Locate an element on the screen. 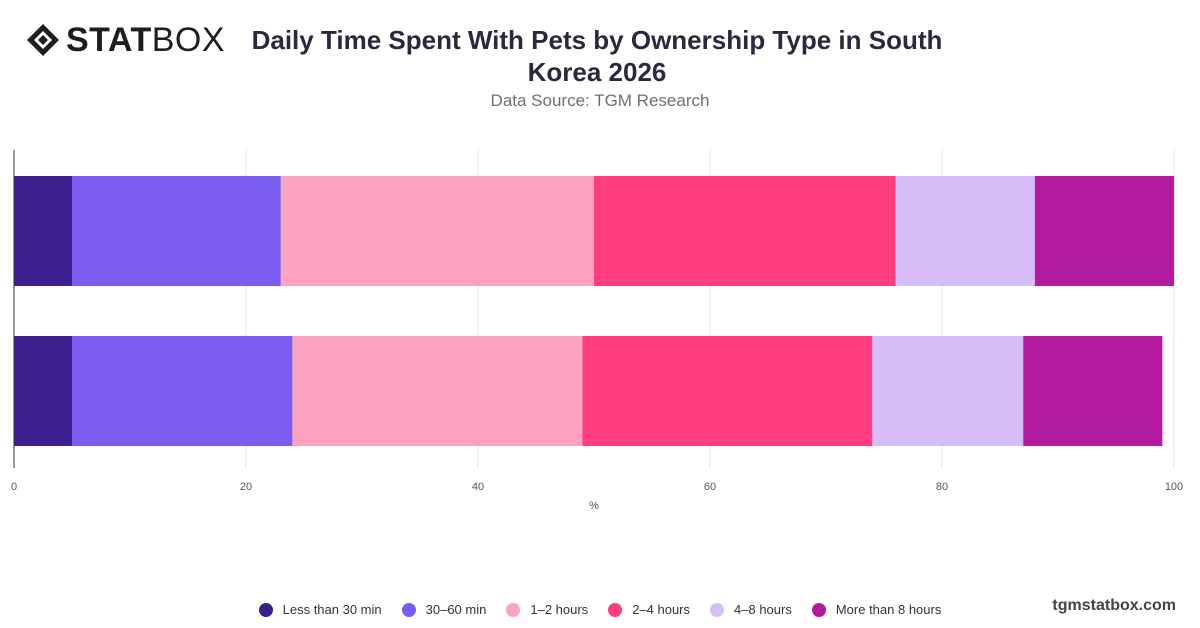  legend-item: More than 8 hours is located at coordinates (876, 609).